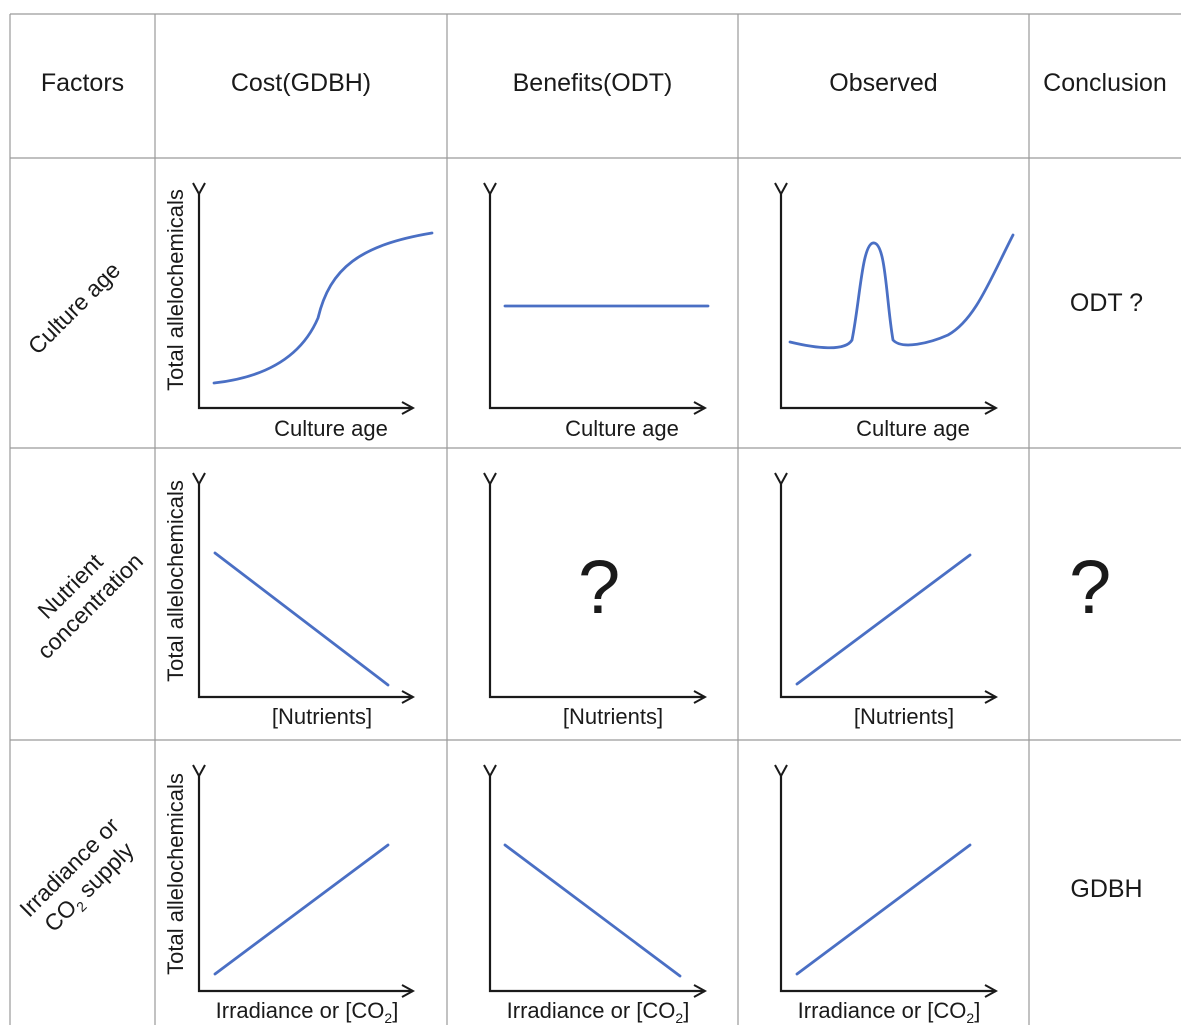  I want to click on curve-cost-irradiance-increasing, so click(301, 909).